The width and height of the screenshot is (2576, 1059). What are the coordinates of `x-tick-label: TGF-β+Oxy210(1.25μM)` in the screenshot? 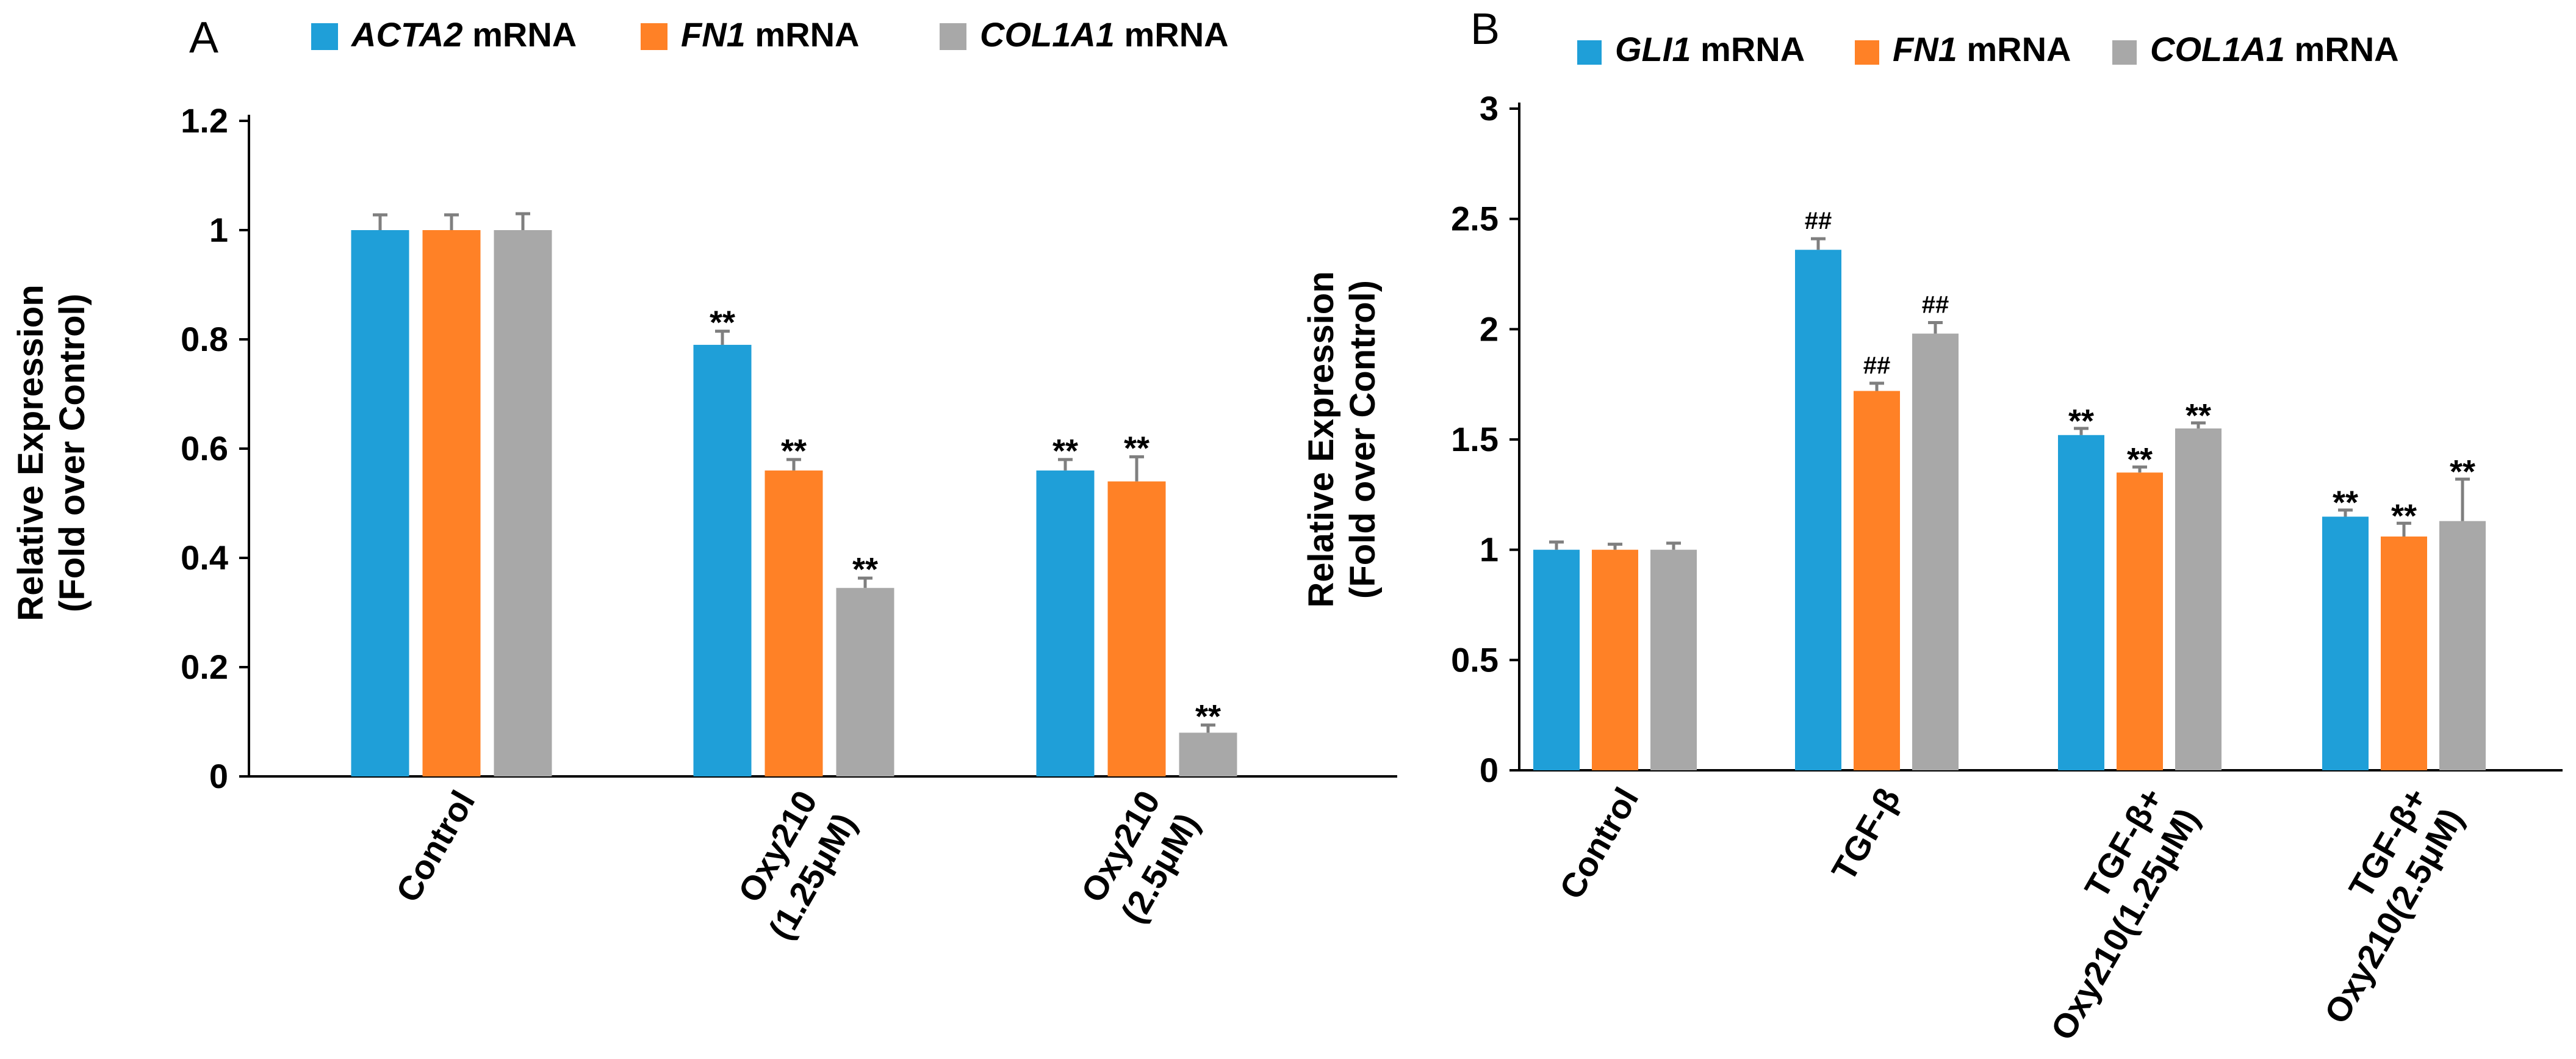 It's located at (2107, 914).